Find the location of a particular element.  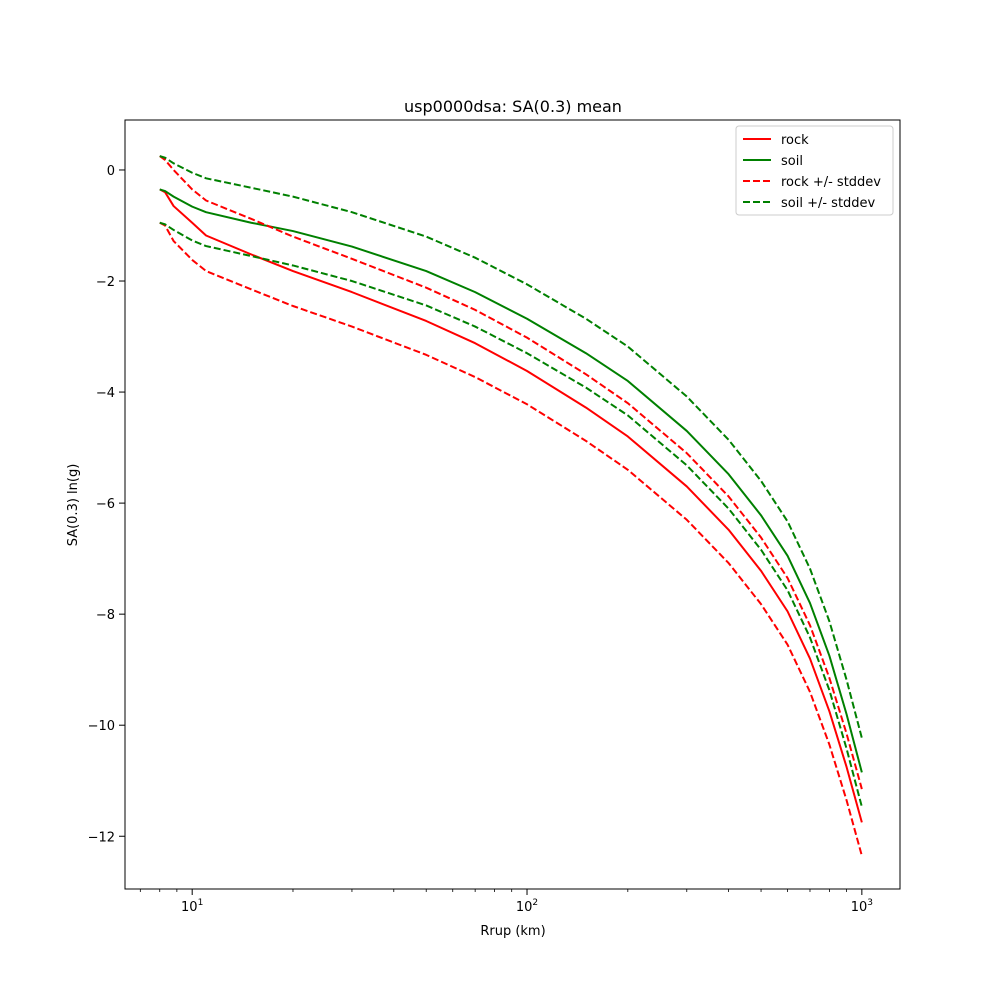

x-axis-label: Rrup (km) is located at coordinates (512, 931).